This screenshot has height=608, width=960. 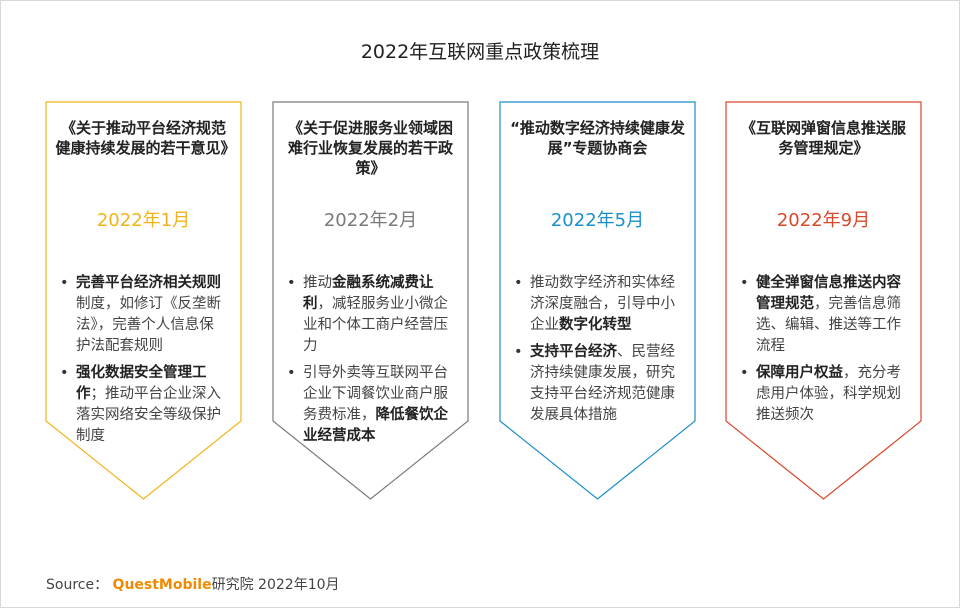 I want to click on bullet: 完善平台经济相关规则制度，如修订《反垄断法》，完善个人信息保护法配套规则, so click(x=143, y=315).